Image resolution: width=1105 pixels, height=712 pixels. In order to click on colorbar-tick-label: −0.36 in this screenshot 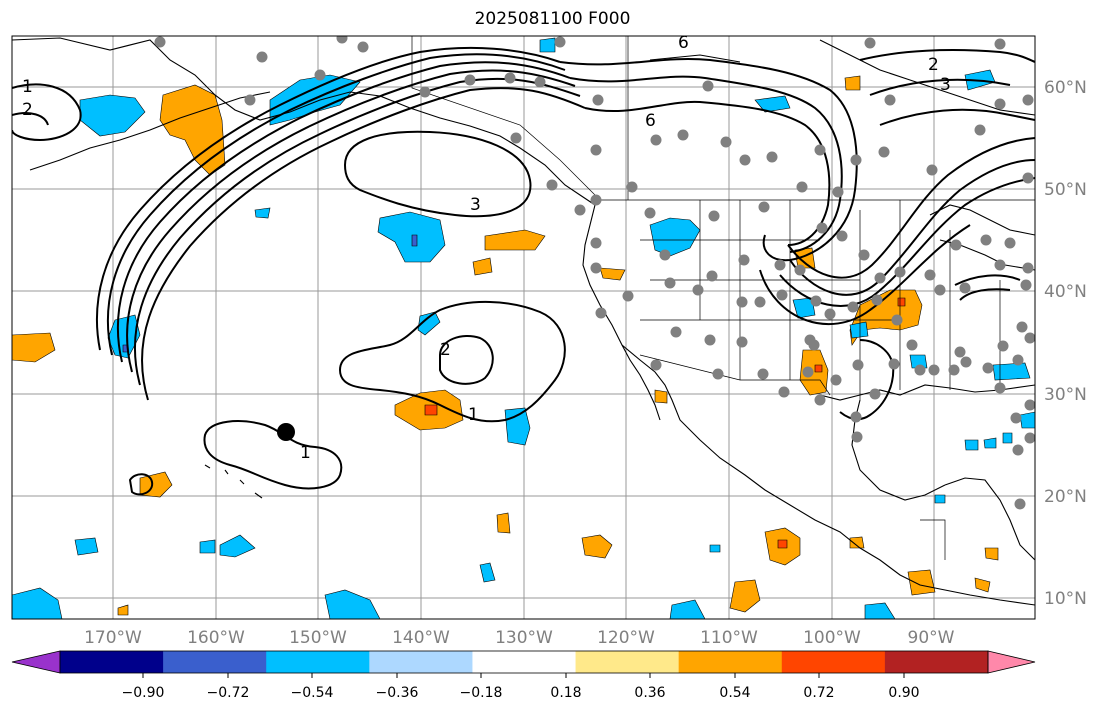, I will do `click(397, 693)`.